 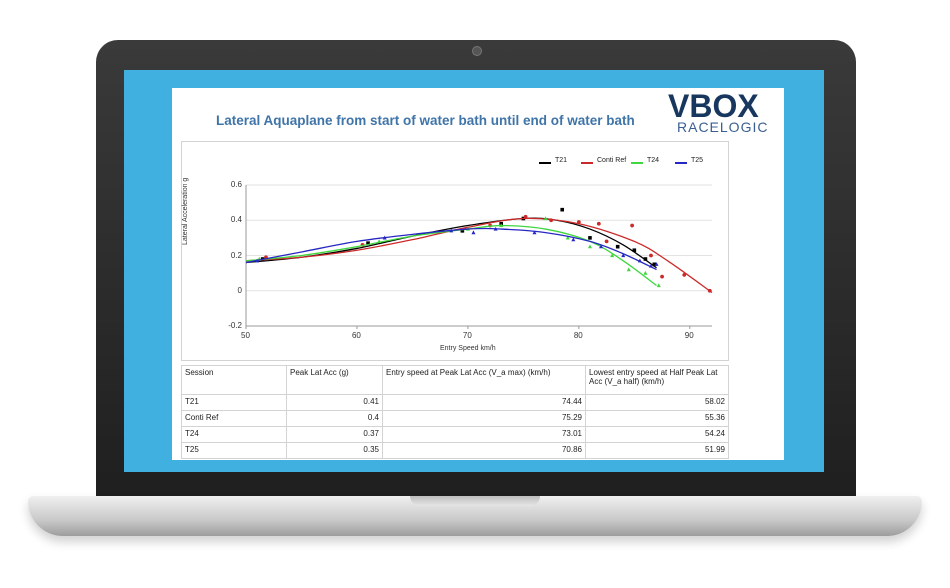 What do you see at coordinates (245, 335) in the screenshot?
I see `x-tick-label: 50` at bounding box center [245, 335].